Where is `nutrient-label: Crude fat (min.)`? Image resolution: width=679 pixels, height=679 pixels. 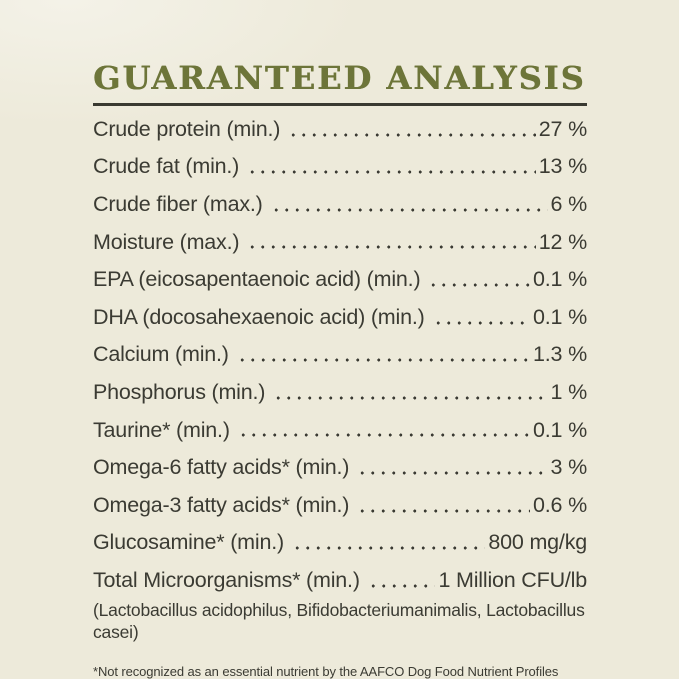
nutrient-label: Crude fat (min.) is located at coordinates (166, 166).